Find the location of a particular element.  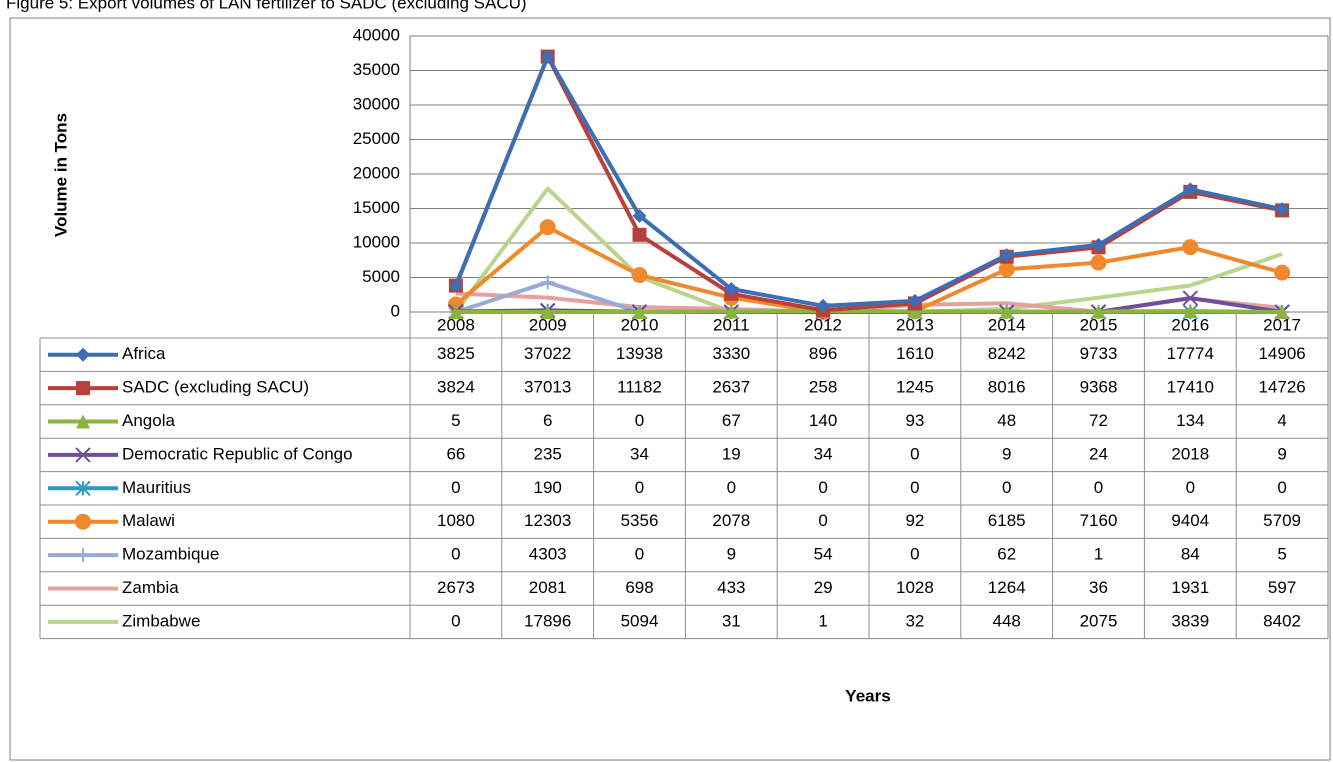

table-value: 2075 is located at coordinates (1099, 620).